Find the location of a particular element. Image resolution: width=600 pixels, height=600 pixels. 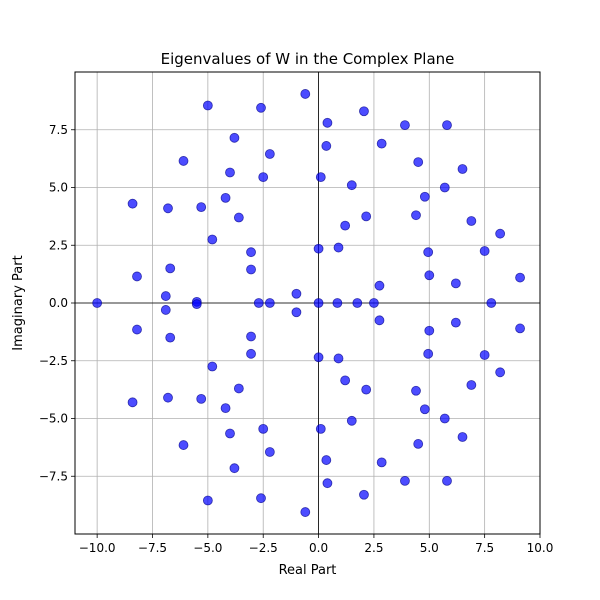

x-tick-label: 7.5 is located at coordinates (484, 548).